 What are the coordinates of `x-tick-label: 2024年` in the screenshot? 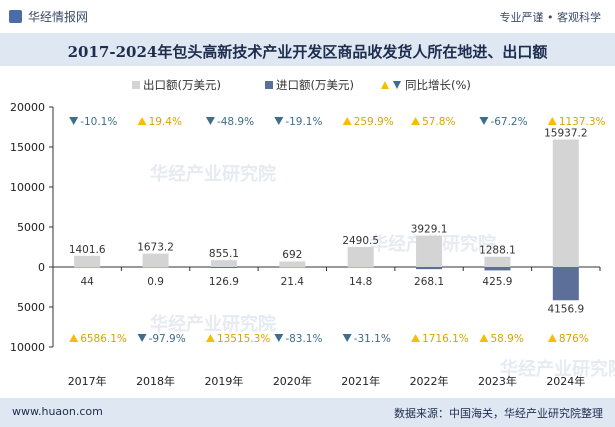 It's located at (565, 381).